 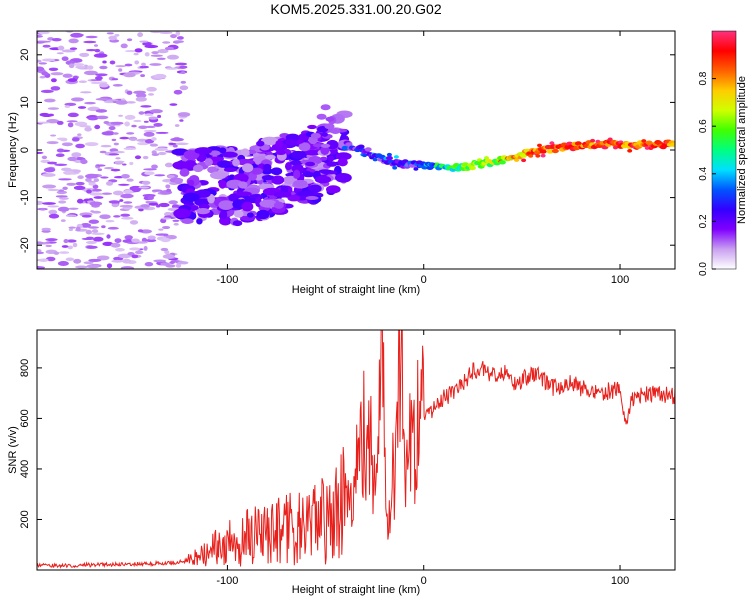 I want to click on spectrogram-ylabel: Frequency (Hz), so click(x=13, y=150).